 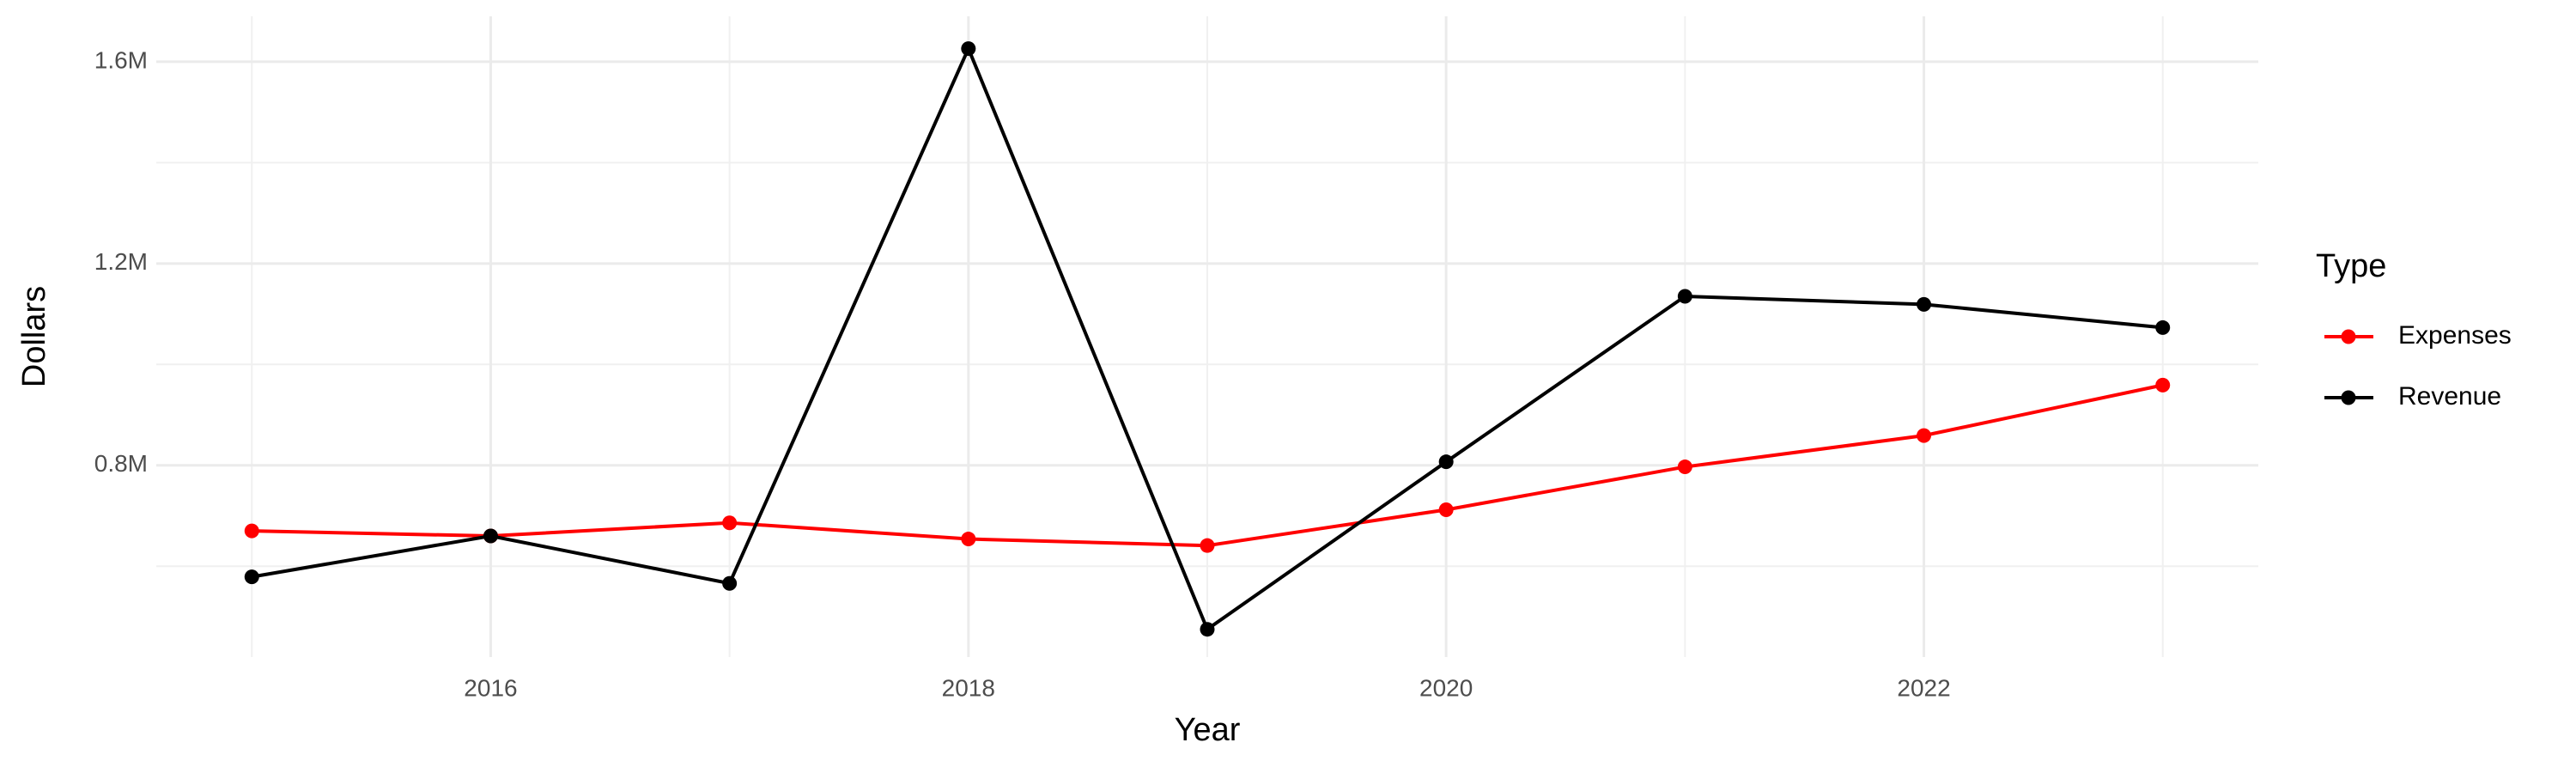 What do you see at coordinates (121, 60) in the screenshot?
I see `y-tick-label: 1.6M` at bounding box center [121, 60].